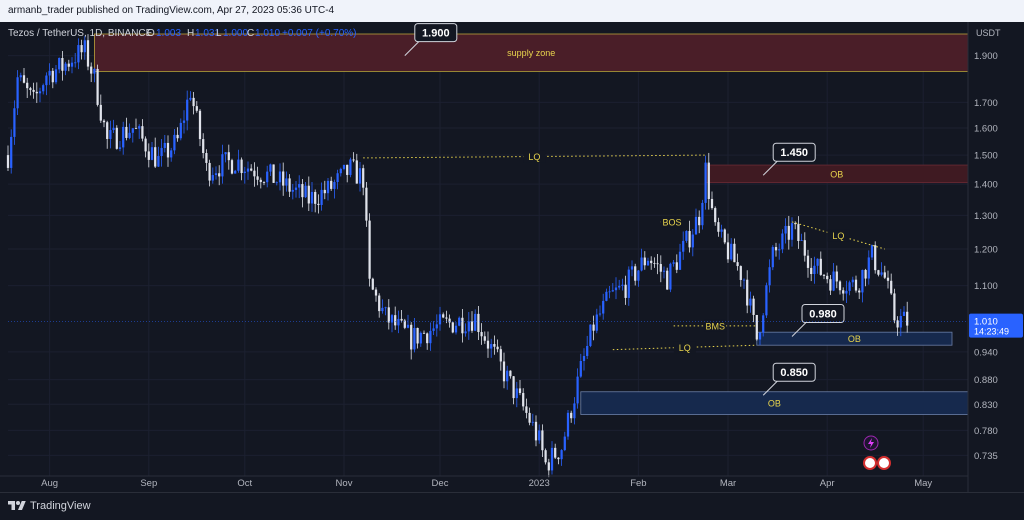  I want to click on x-tick-label: May, so click(923, 483).